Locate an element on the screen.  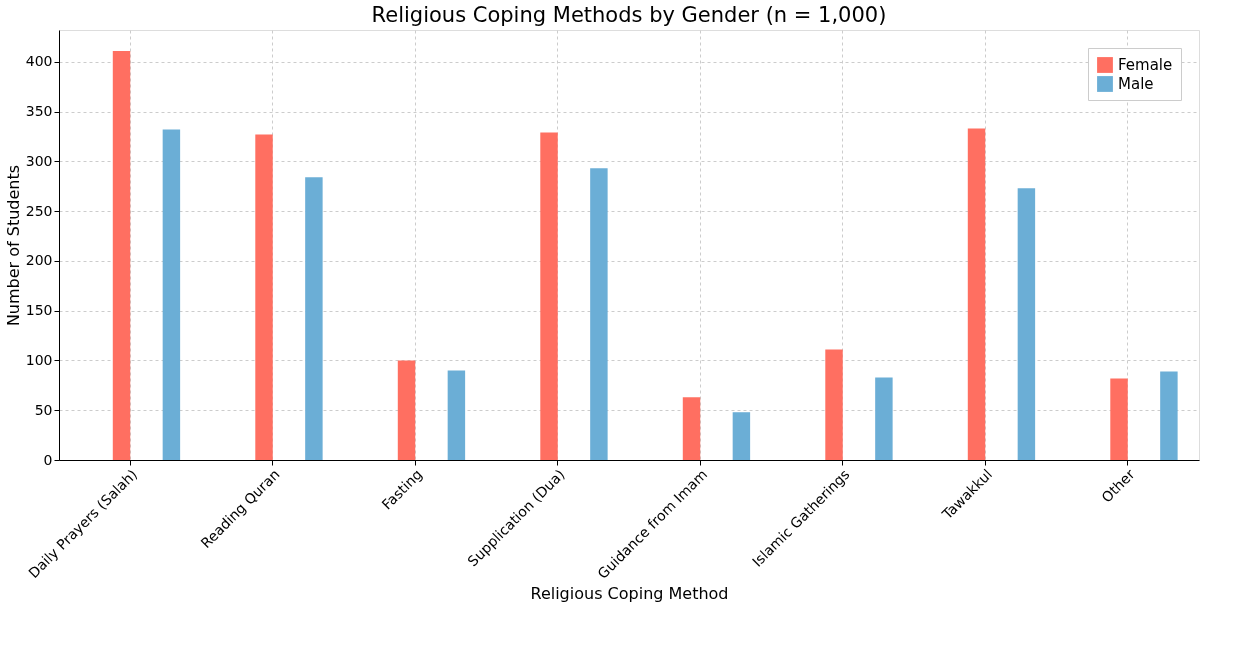
y-tick-label: 50 is located at coordinates (43, 409).